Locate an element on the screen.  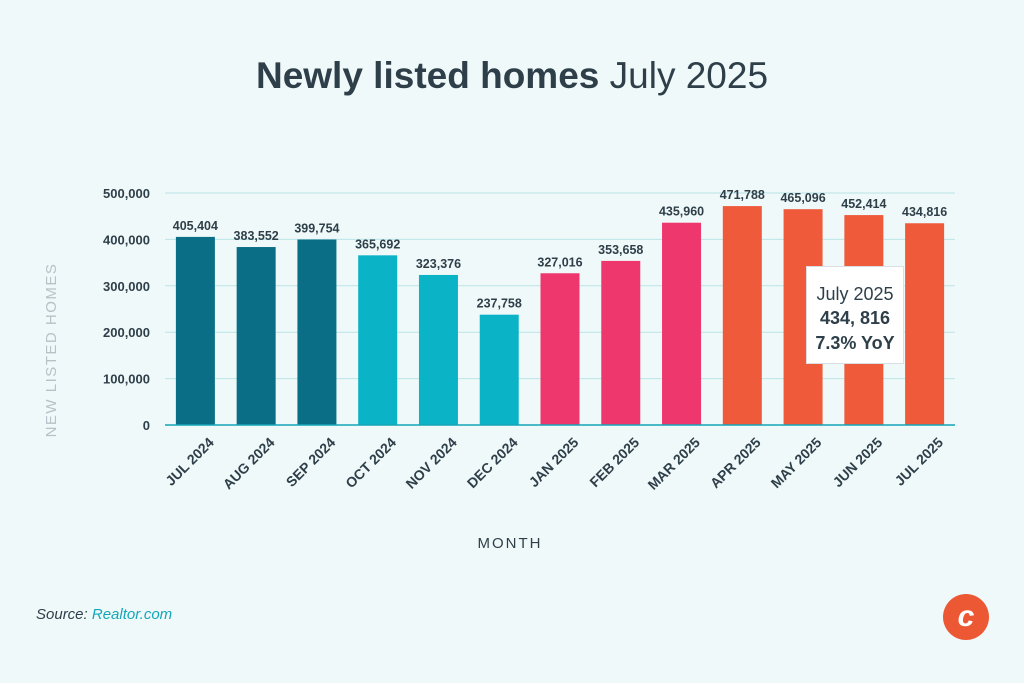
callout-date: July 2025 is located at coordinates (855, 294).